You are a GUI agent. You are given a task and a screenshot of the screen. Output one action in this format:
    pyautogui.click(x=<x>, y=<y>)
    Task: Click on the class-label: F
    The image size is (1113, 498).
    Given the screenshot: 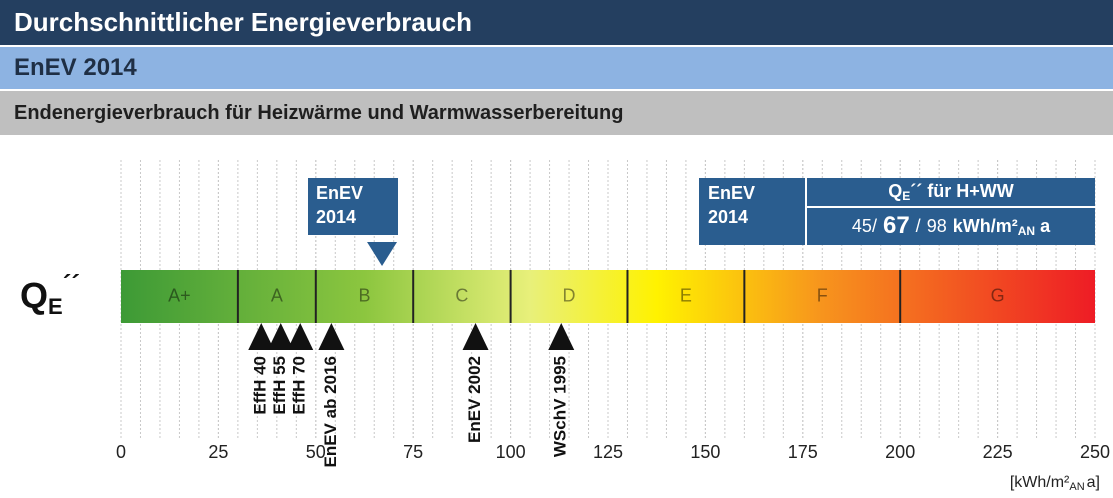 What is the action you would take?
    pyautogui.click(x=822, y=295)
    